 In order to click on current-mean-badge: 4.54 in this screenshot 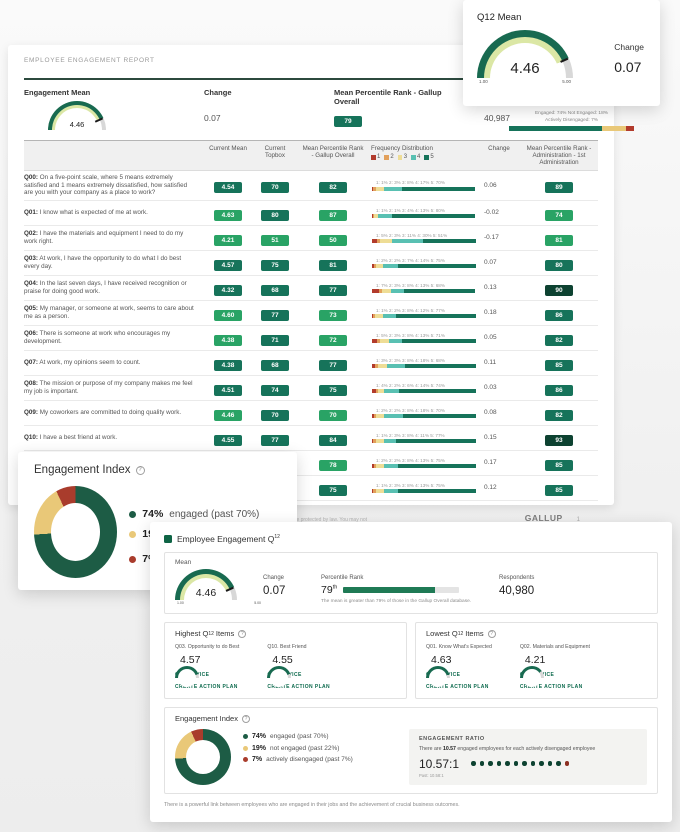, I will do `click(228, 188)`.